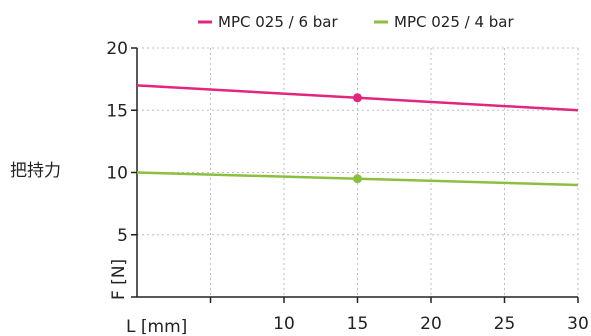 The width and height of the screenshot is (591, 336). I want to click on legend-label-2: MPC 025 / 4 bar, so click(454, 22).